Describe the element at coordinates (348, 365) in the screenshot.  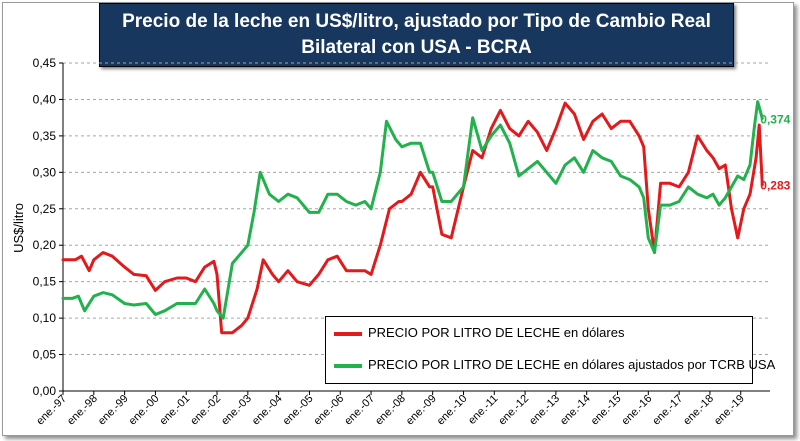
I see `legend-swatch-green` at that location.